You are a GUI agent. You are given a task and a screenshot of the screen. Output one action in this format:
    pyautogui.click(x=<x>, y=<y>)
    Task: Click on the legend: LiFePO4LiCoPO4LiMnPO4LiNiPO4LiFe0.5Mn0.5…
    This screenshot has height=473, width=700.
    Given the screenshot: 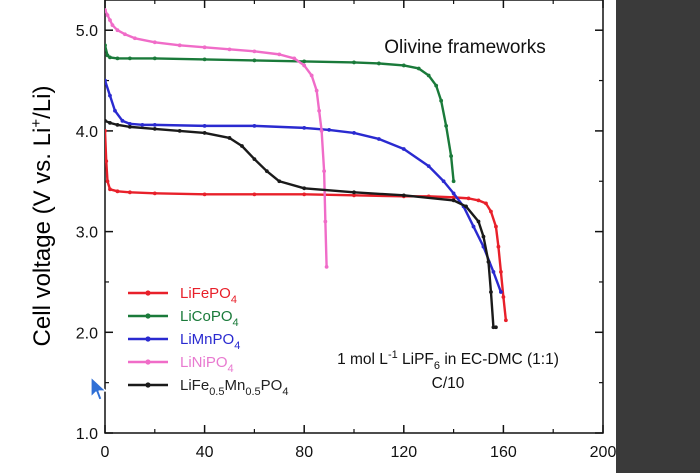 What is the action you would take?
    pyautogui.click(x=208, y=341)
    